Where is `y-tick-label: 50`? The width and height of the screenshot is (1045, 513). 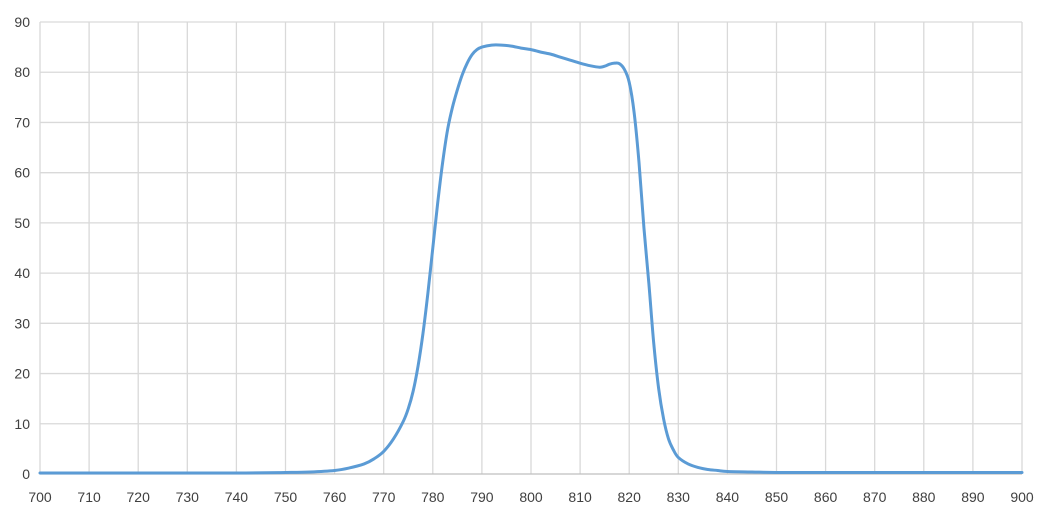 y-tick-label: 50 is located at coordinates (22, 223).